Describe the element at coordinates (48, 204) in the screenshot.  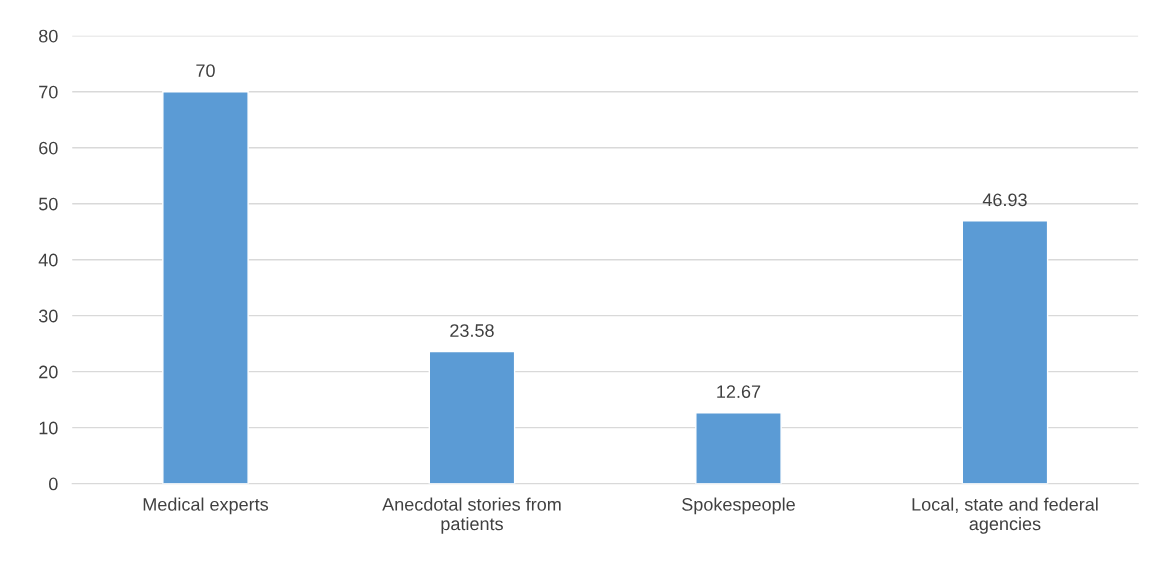
I see `y-tick-label: 50` at that location.